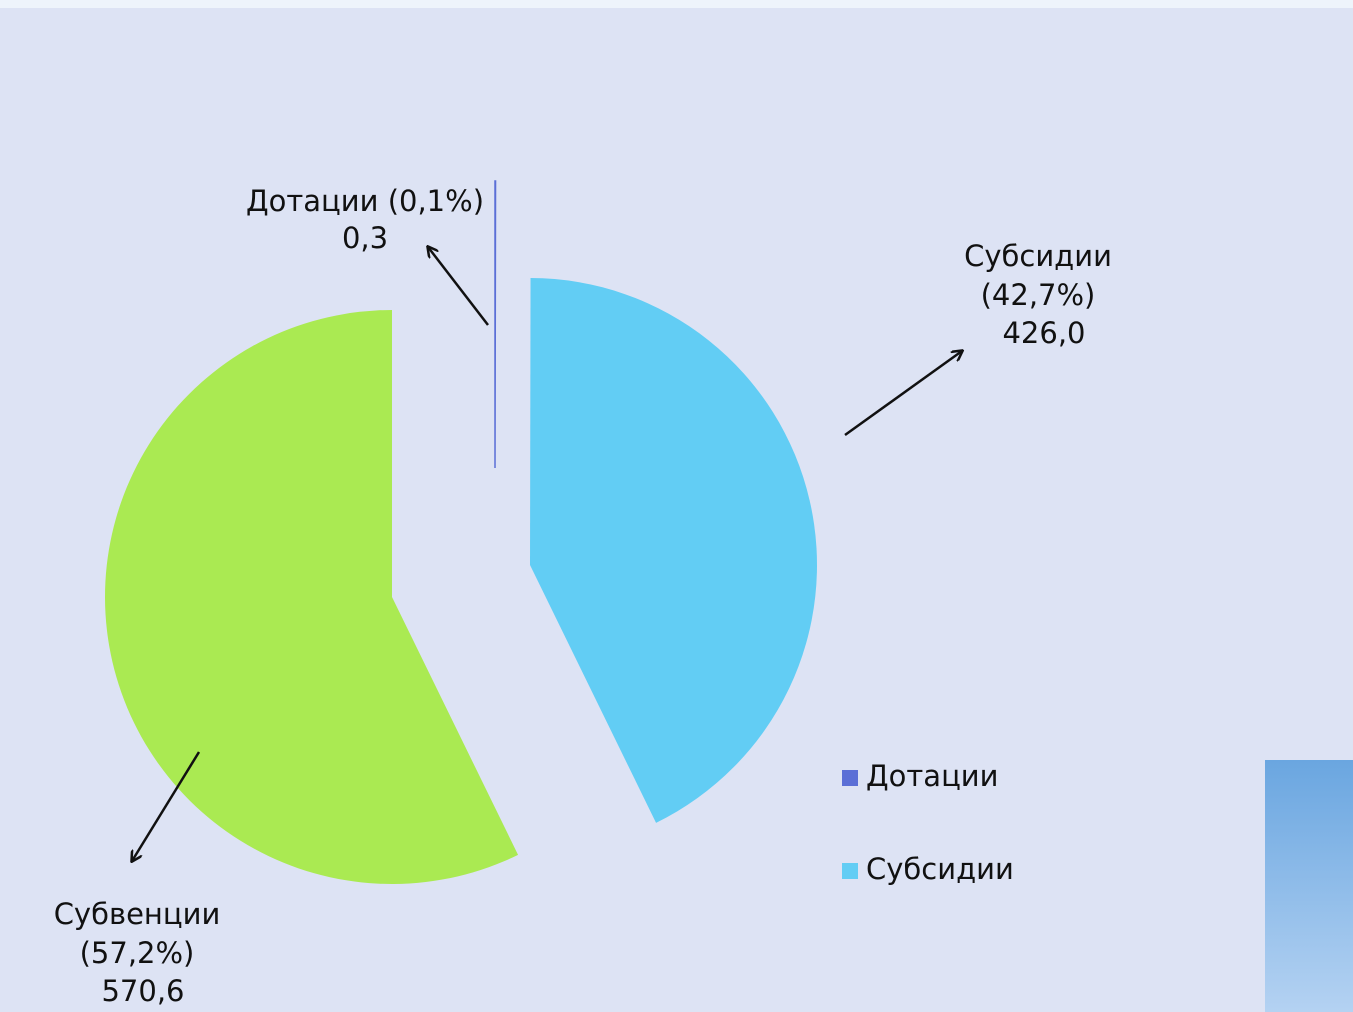 Image resolution: width=1353 pixels, height=1012 pixels. What do you see at coordinates (1309, 886) in the screenshot?
I see `decor-panel` at bounding box center [1309, 886].